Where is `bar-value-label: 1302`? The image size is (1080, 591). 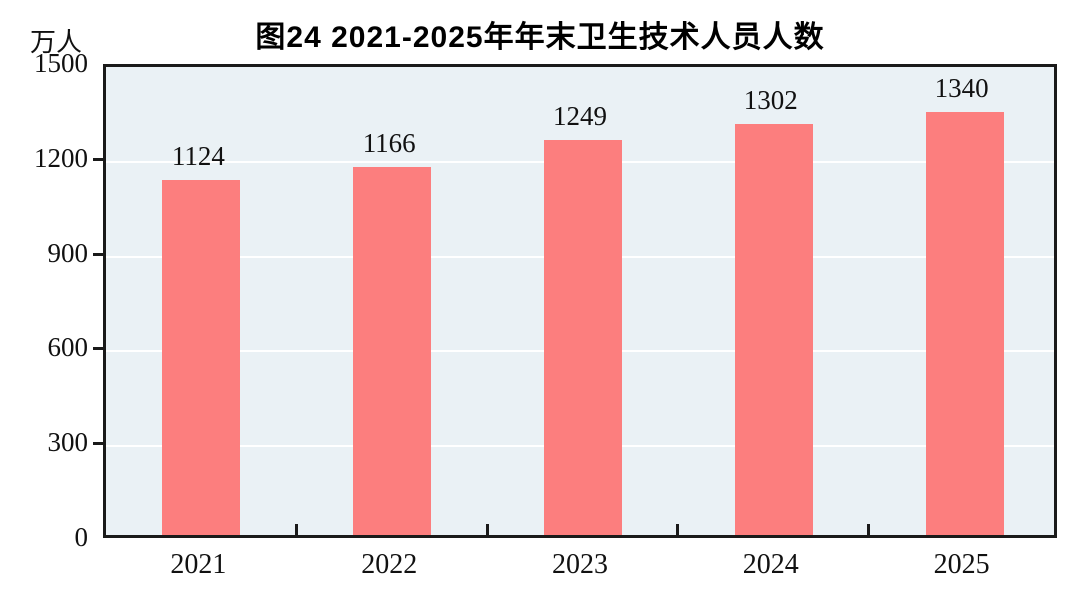
bar-value-label: 1302 is located at coordinates (770, 99).